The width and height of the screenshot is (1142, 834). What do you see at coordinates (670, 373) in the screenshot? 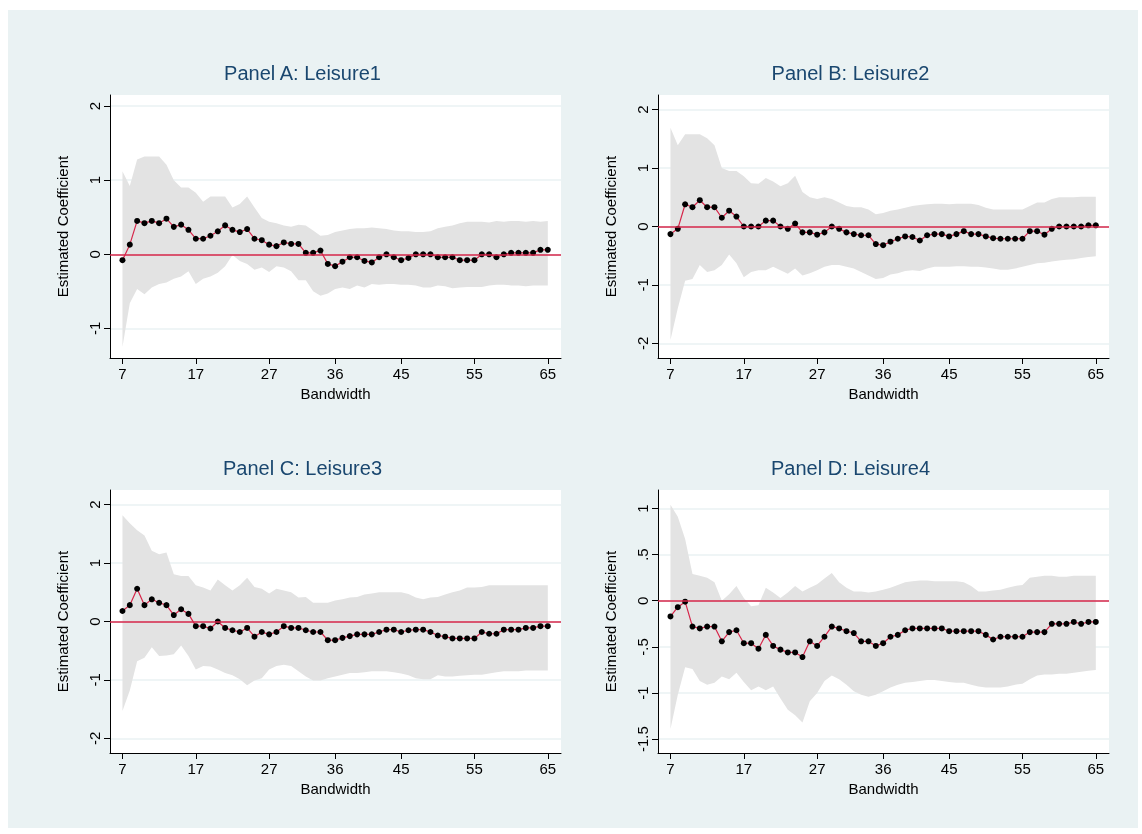
I see `x-tick-label: 7` at bounding box center [670, 373].